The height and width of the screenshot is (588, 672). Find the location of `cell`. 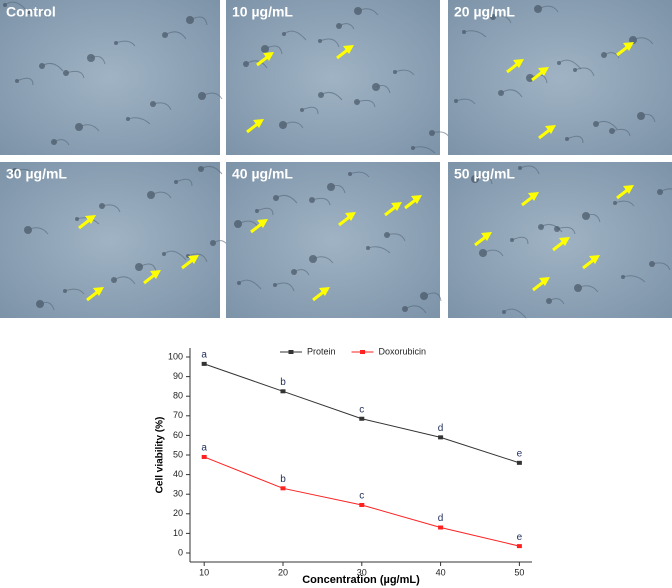

cell is located at coordinates (512, 240).